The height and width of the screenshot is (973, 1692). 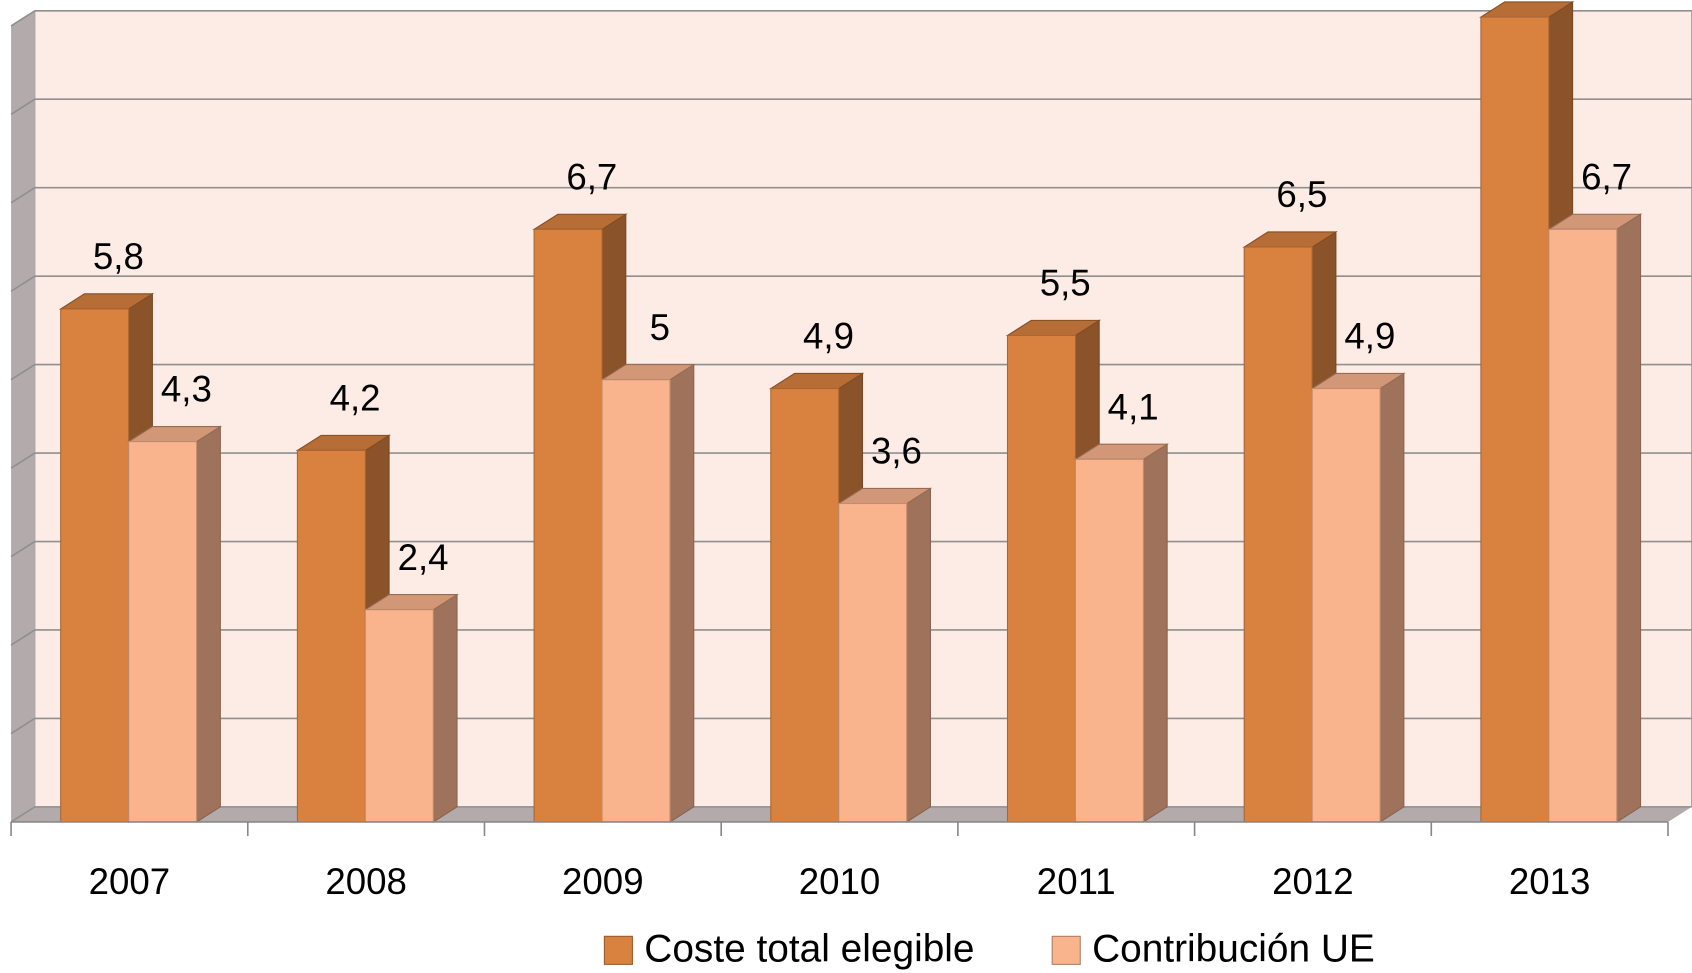 What do you see at coordinates (118, 256) in the screenshot?
I see `value-label: 5,8` at bounding box center [118, 256].